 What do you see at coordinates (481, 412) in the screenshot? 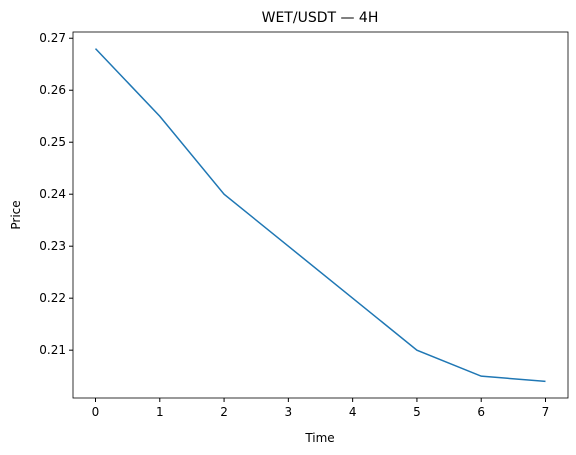
I see `x-tick-label: 6` at bounding box center [481, 412].